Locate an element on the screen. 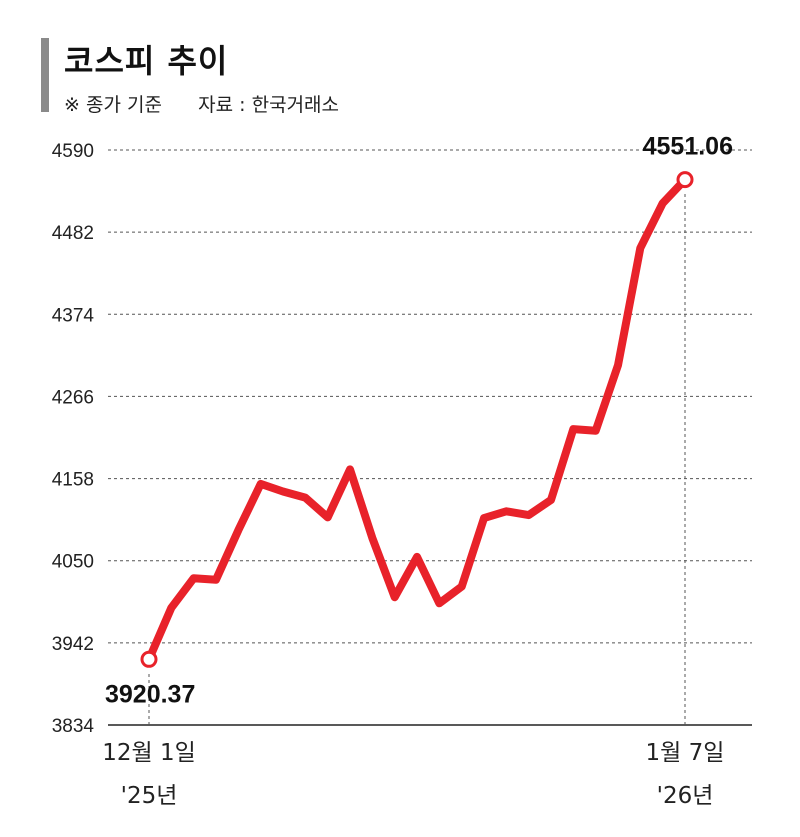 The image size is (800, 837). chart-title: 코스피 추이 is located at coordinates (146, 61).